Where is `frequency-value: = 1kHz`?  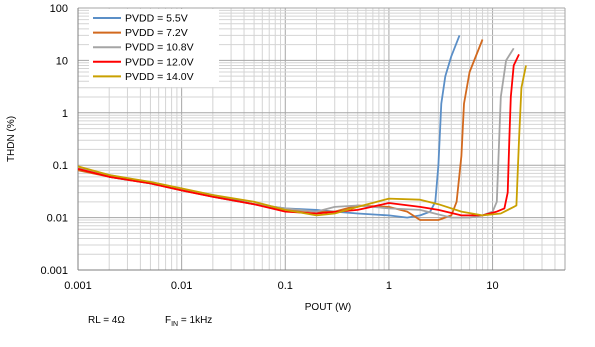 frequency-value: = 1kHz is located at coordinates (195, 320).